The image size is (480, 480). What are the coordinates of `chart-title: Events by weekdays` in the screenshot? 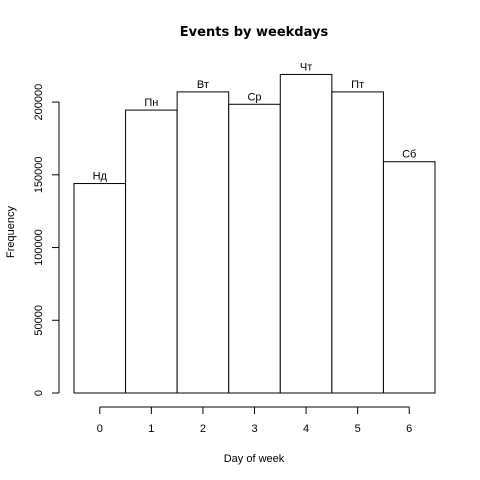 It's located at (254, 32).